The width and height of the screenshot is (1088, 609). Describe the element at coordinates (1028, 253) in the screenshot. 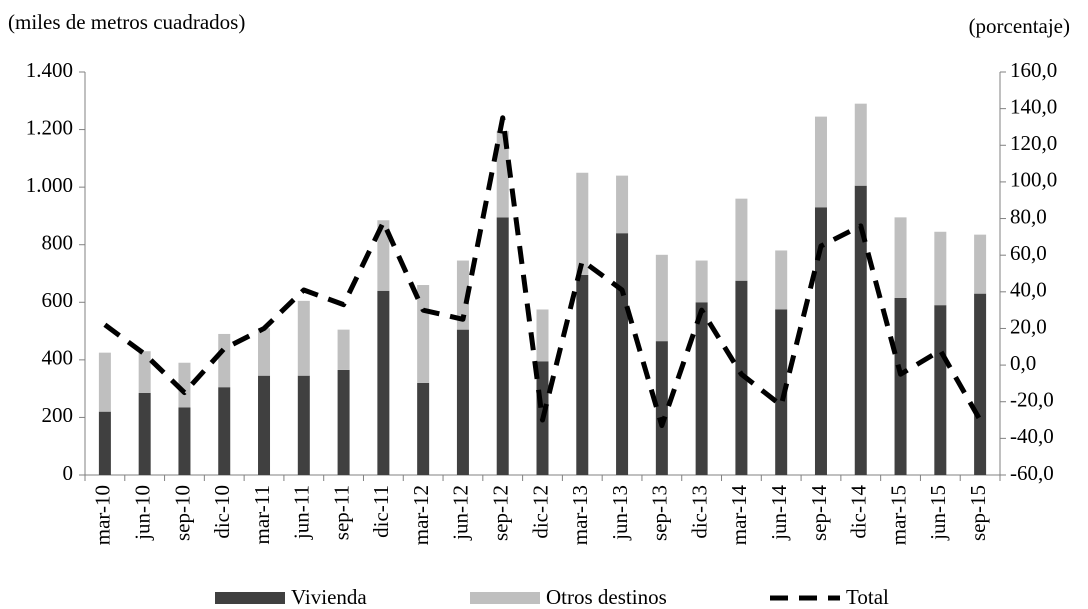

I see `y2-tick-label: 60,0` at that location.